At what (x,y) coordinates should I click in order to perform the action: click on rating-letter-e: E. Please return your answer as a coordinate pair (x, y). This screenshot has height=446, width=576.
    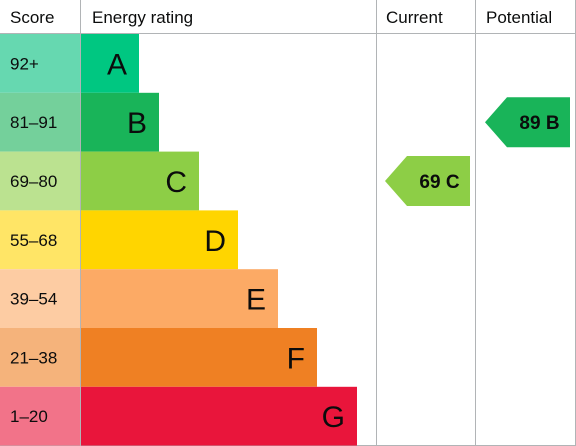
    Looking at the image, I should click on (256, 300).